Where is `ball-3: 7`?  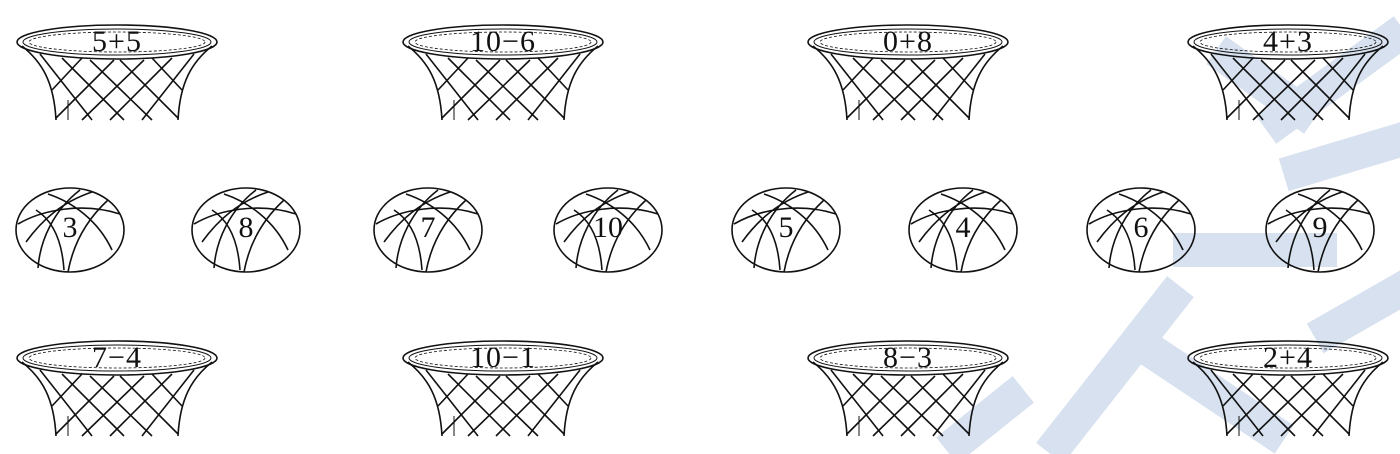 ball-3: 7 is located at coordinates (428, 228).